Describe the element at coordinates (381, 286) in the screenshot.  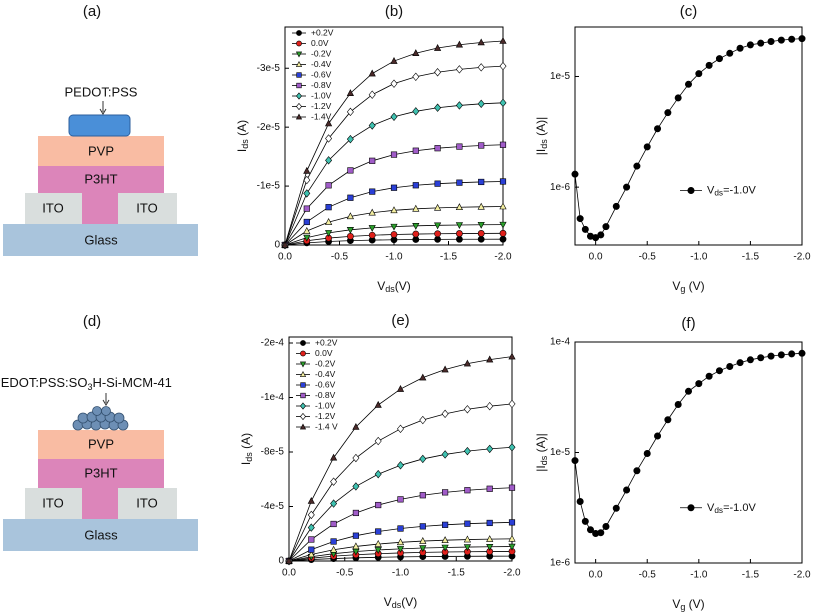
I see `x-axis-label-part: V` at that location.